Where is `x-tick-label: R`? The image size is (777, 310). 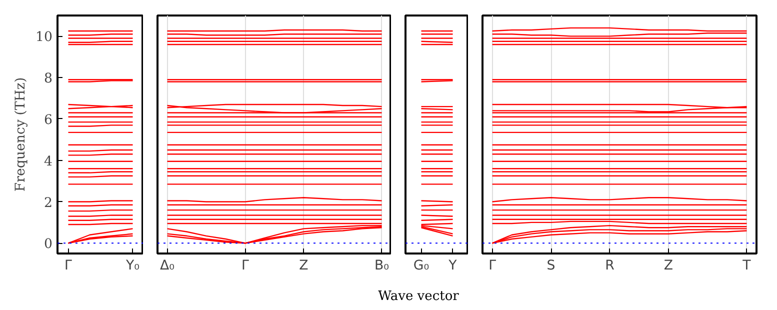
x-tick-label: R is located at coordinates (609, 266).